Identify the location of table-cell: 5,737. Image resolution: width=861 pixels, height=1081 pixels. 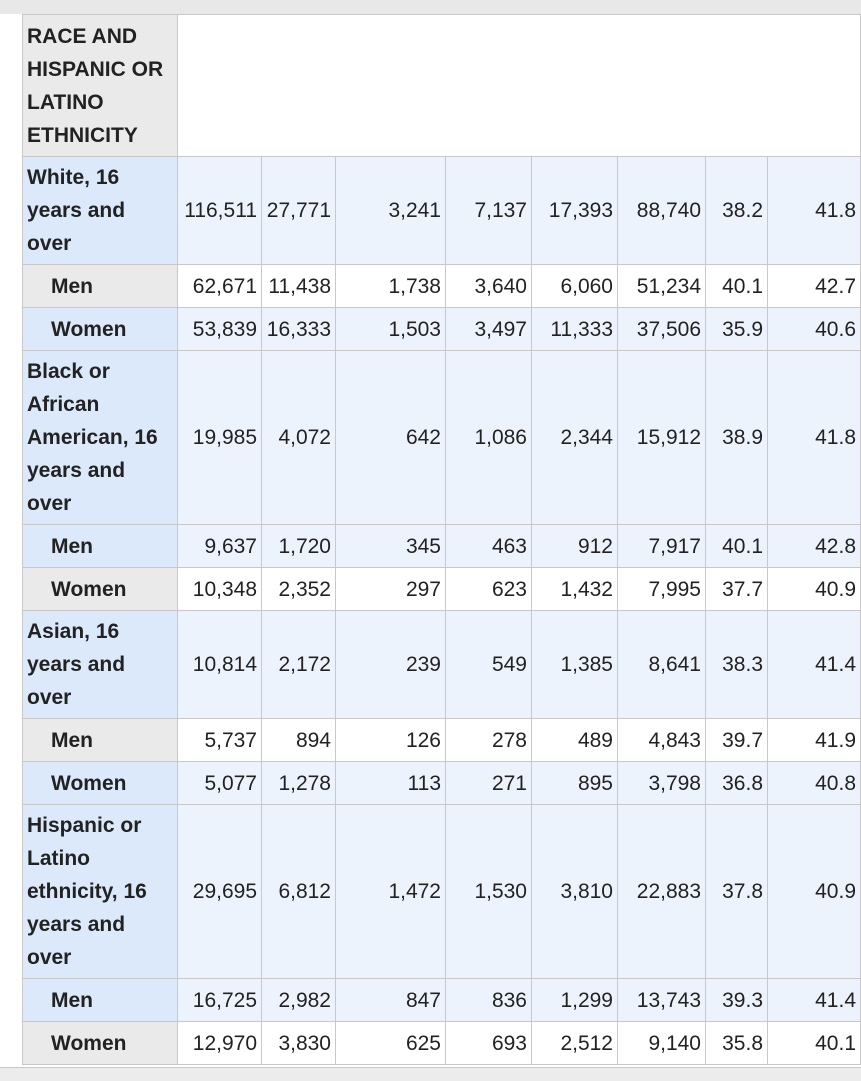
(219, 740).